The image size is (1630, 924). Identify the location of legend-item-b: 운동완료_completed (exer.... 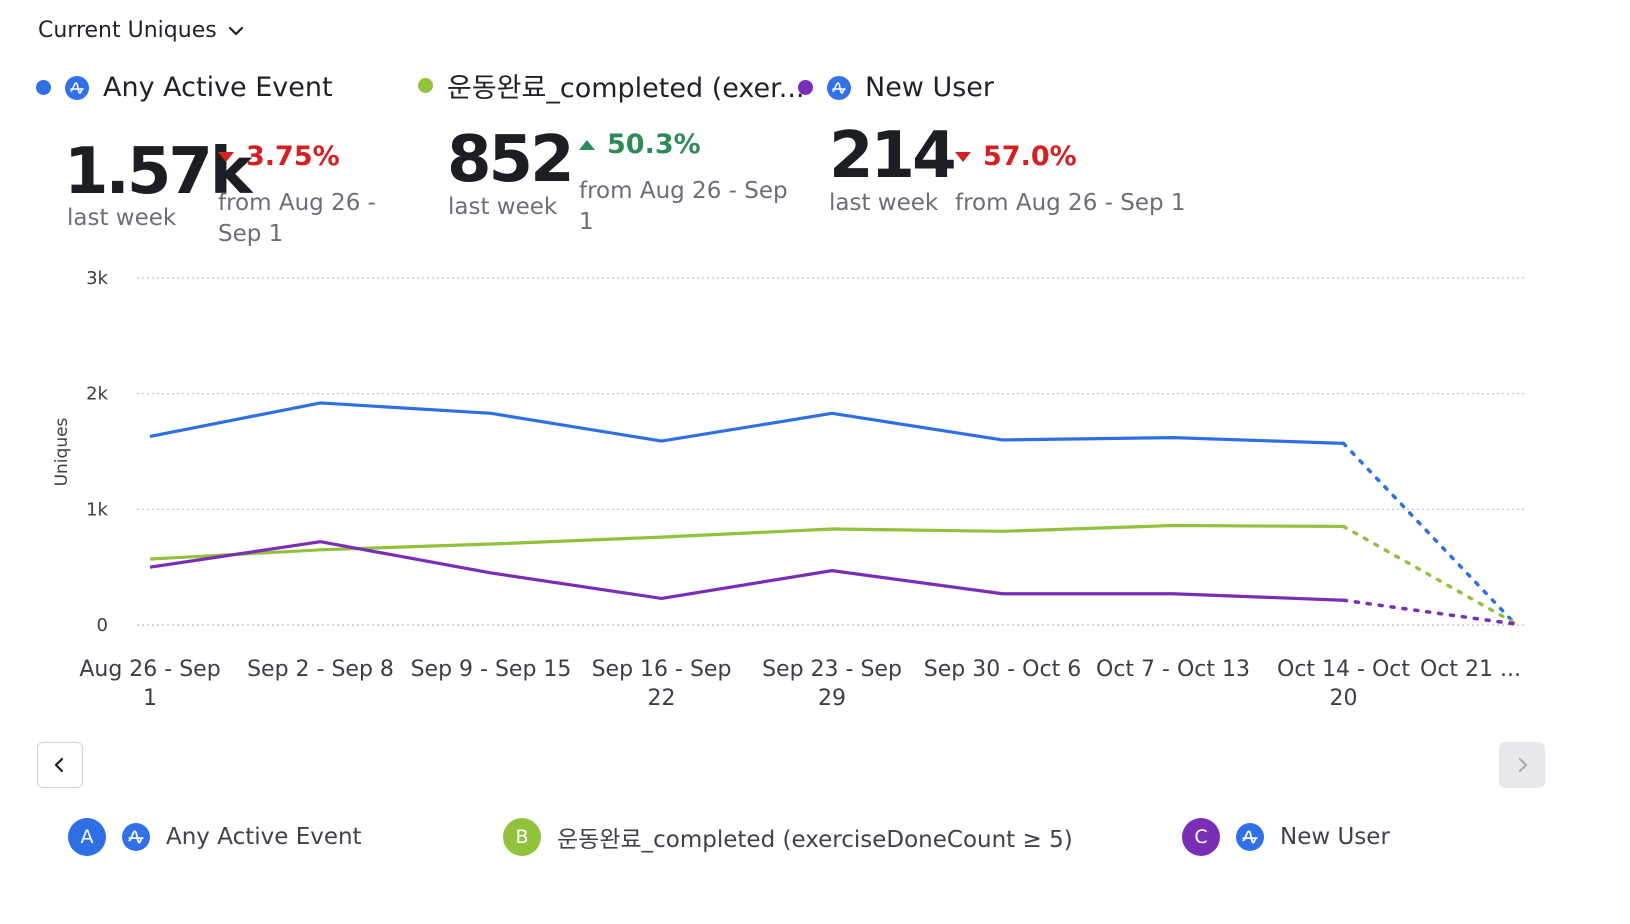
(611, 85).